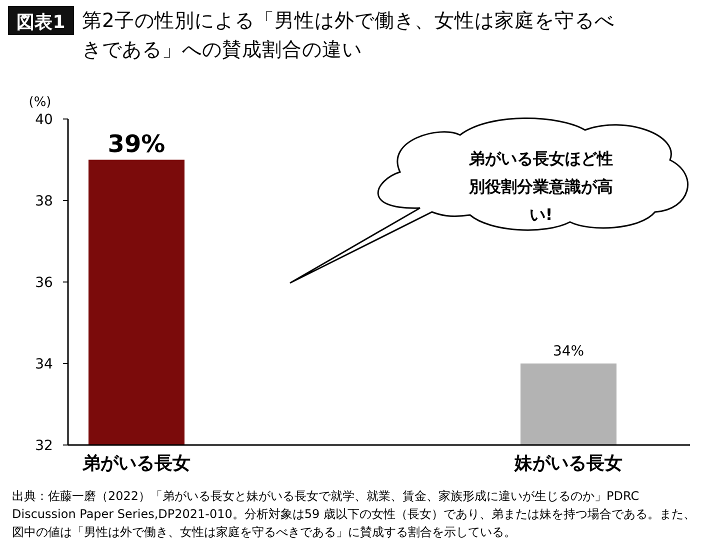  Describe the element at coordinates (40, 102) in the screenshot. I see `y-axis-title: (%)` at that location.